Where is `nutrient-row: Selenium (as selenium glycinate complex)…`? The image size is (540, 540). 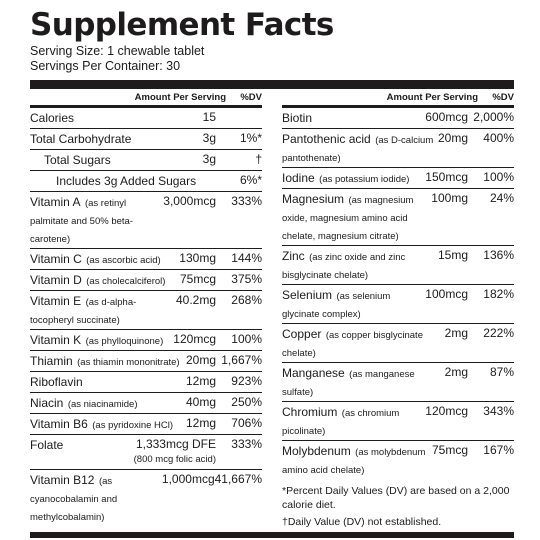 nutrient-row: Selenium (as selenium glycinate complex)… is located at coordinates (398, 304).